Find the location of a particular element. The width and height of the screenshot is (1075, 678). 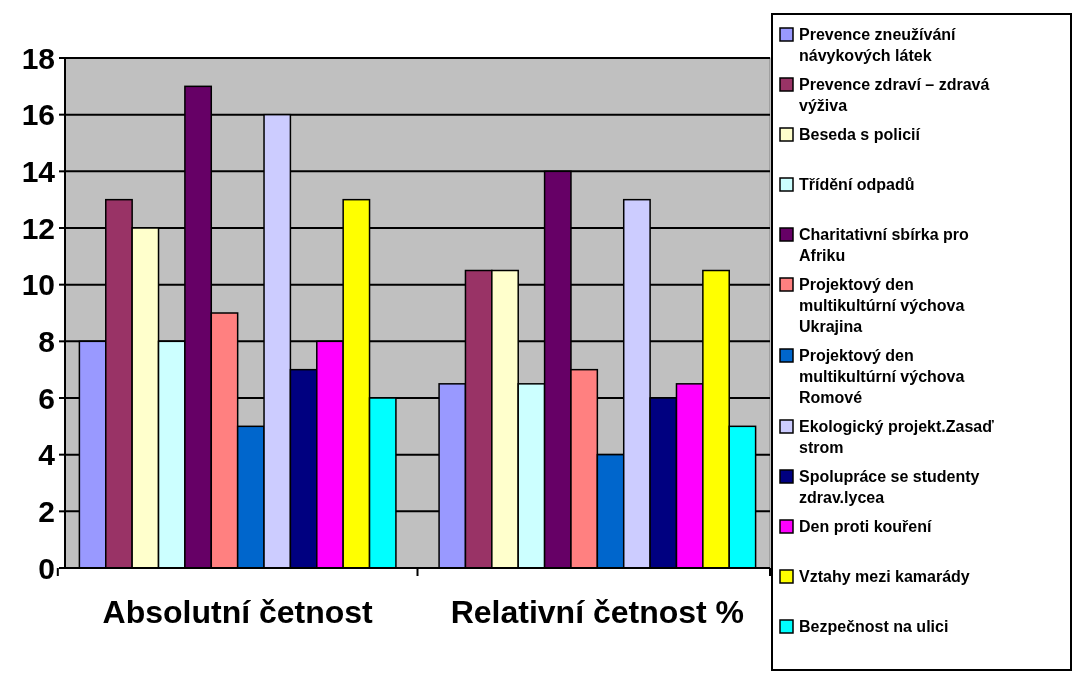

y-tick-label: 2 is located at coordinates (46, 511).